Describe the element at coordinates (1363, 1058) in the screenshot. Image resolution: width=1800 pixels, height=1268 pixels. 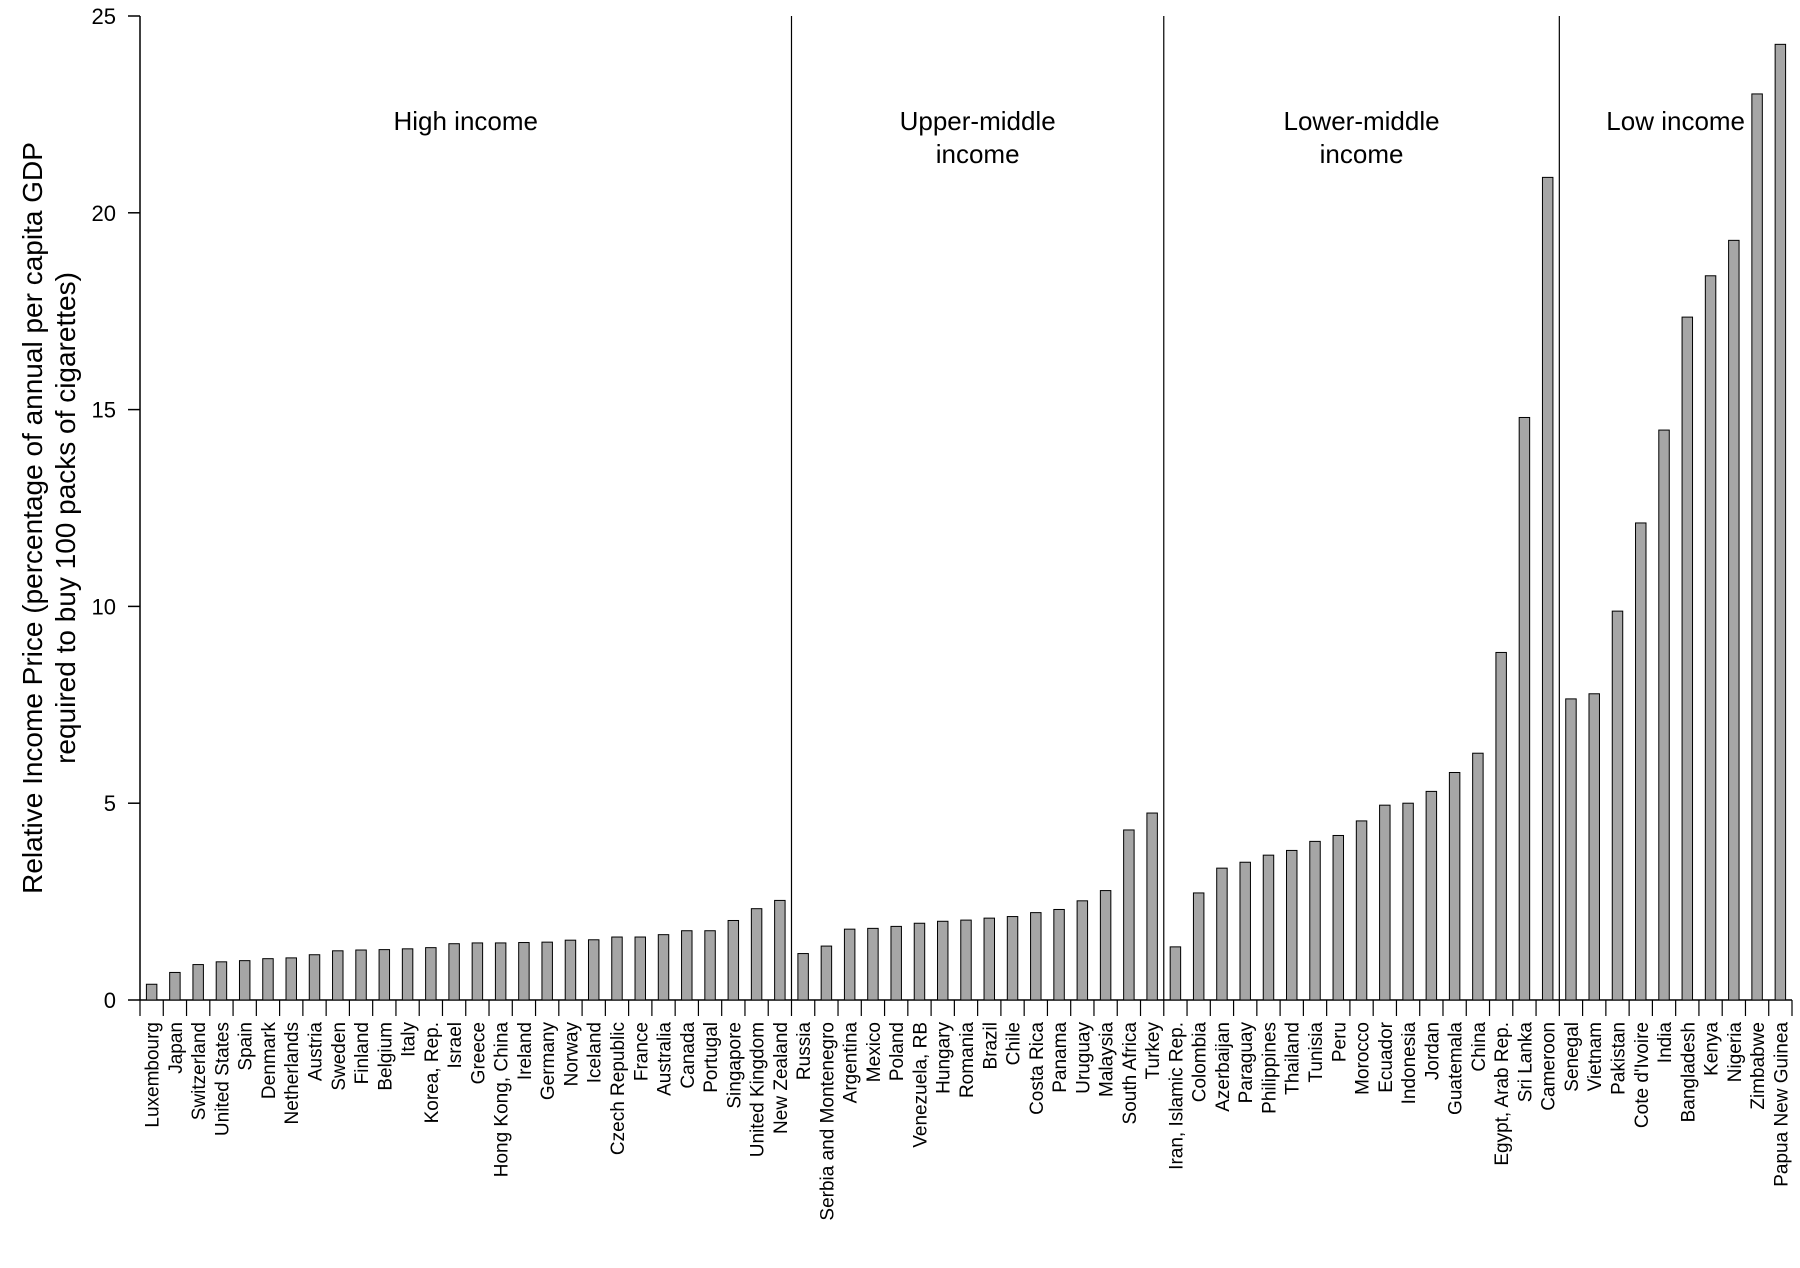
I see `category-label: Morocco` at that location.